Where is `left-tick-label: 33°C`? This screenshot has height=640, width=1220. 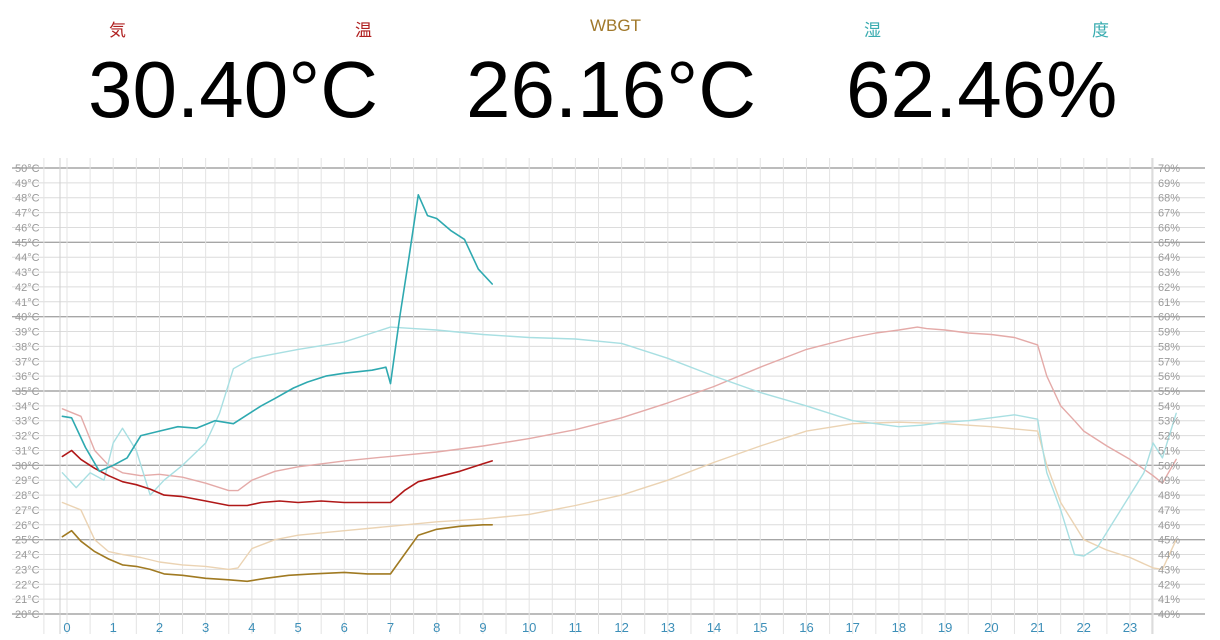 left-tick-label: 33°C is located at coordinates (27, 422).